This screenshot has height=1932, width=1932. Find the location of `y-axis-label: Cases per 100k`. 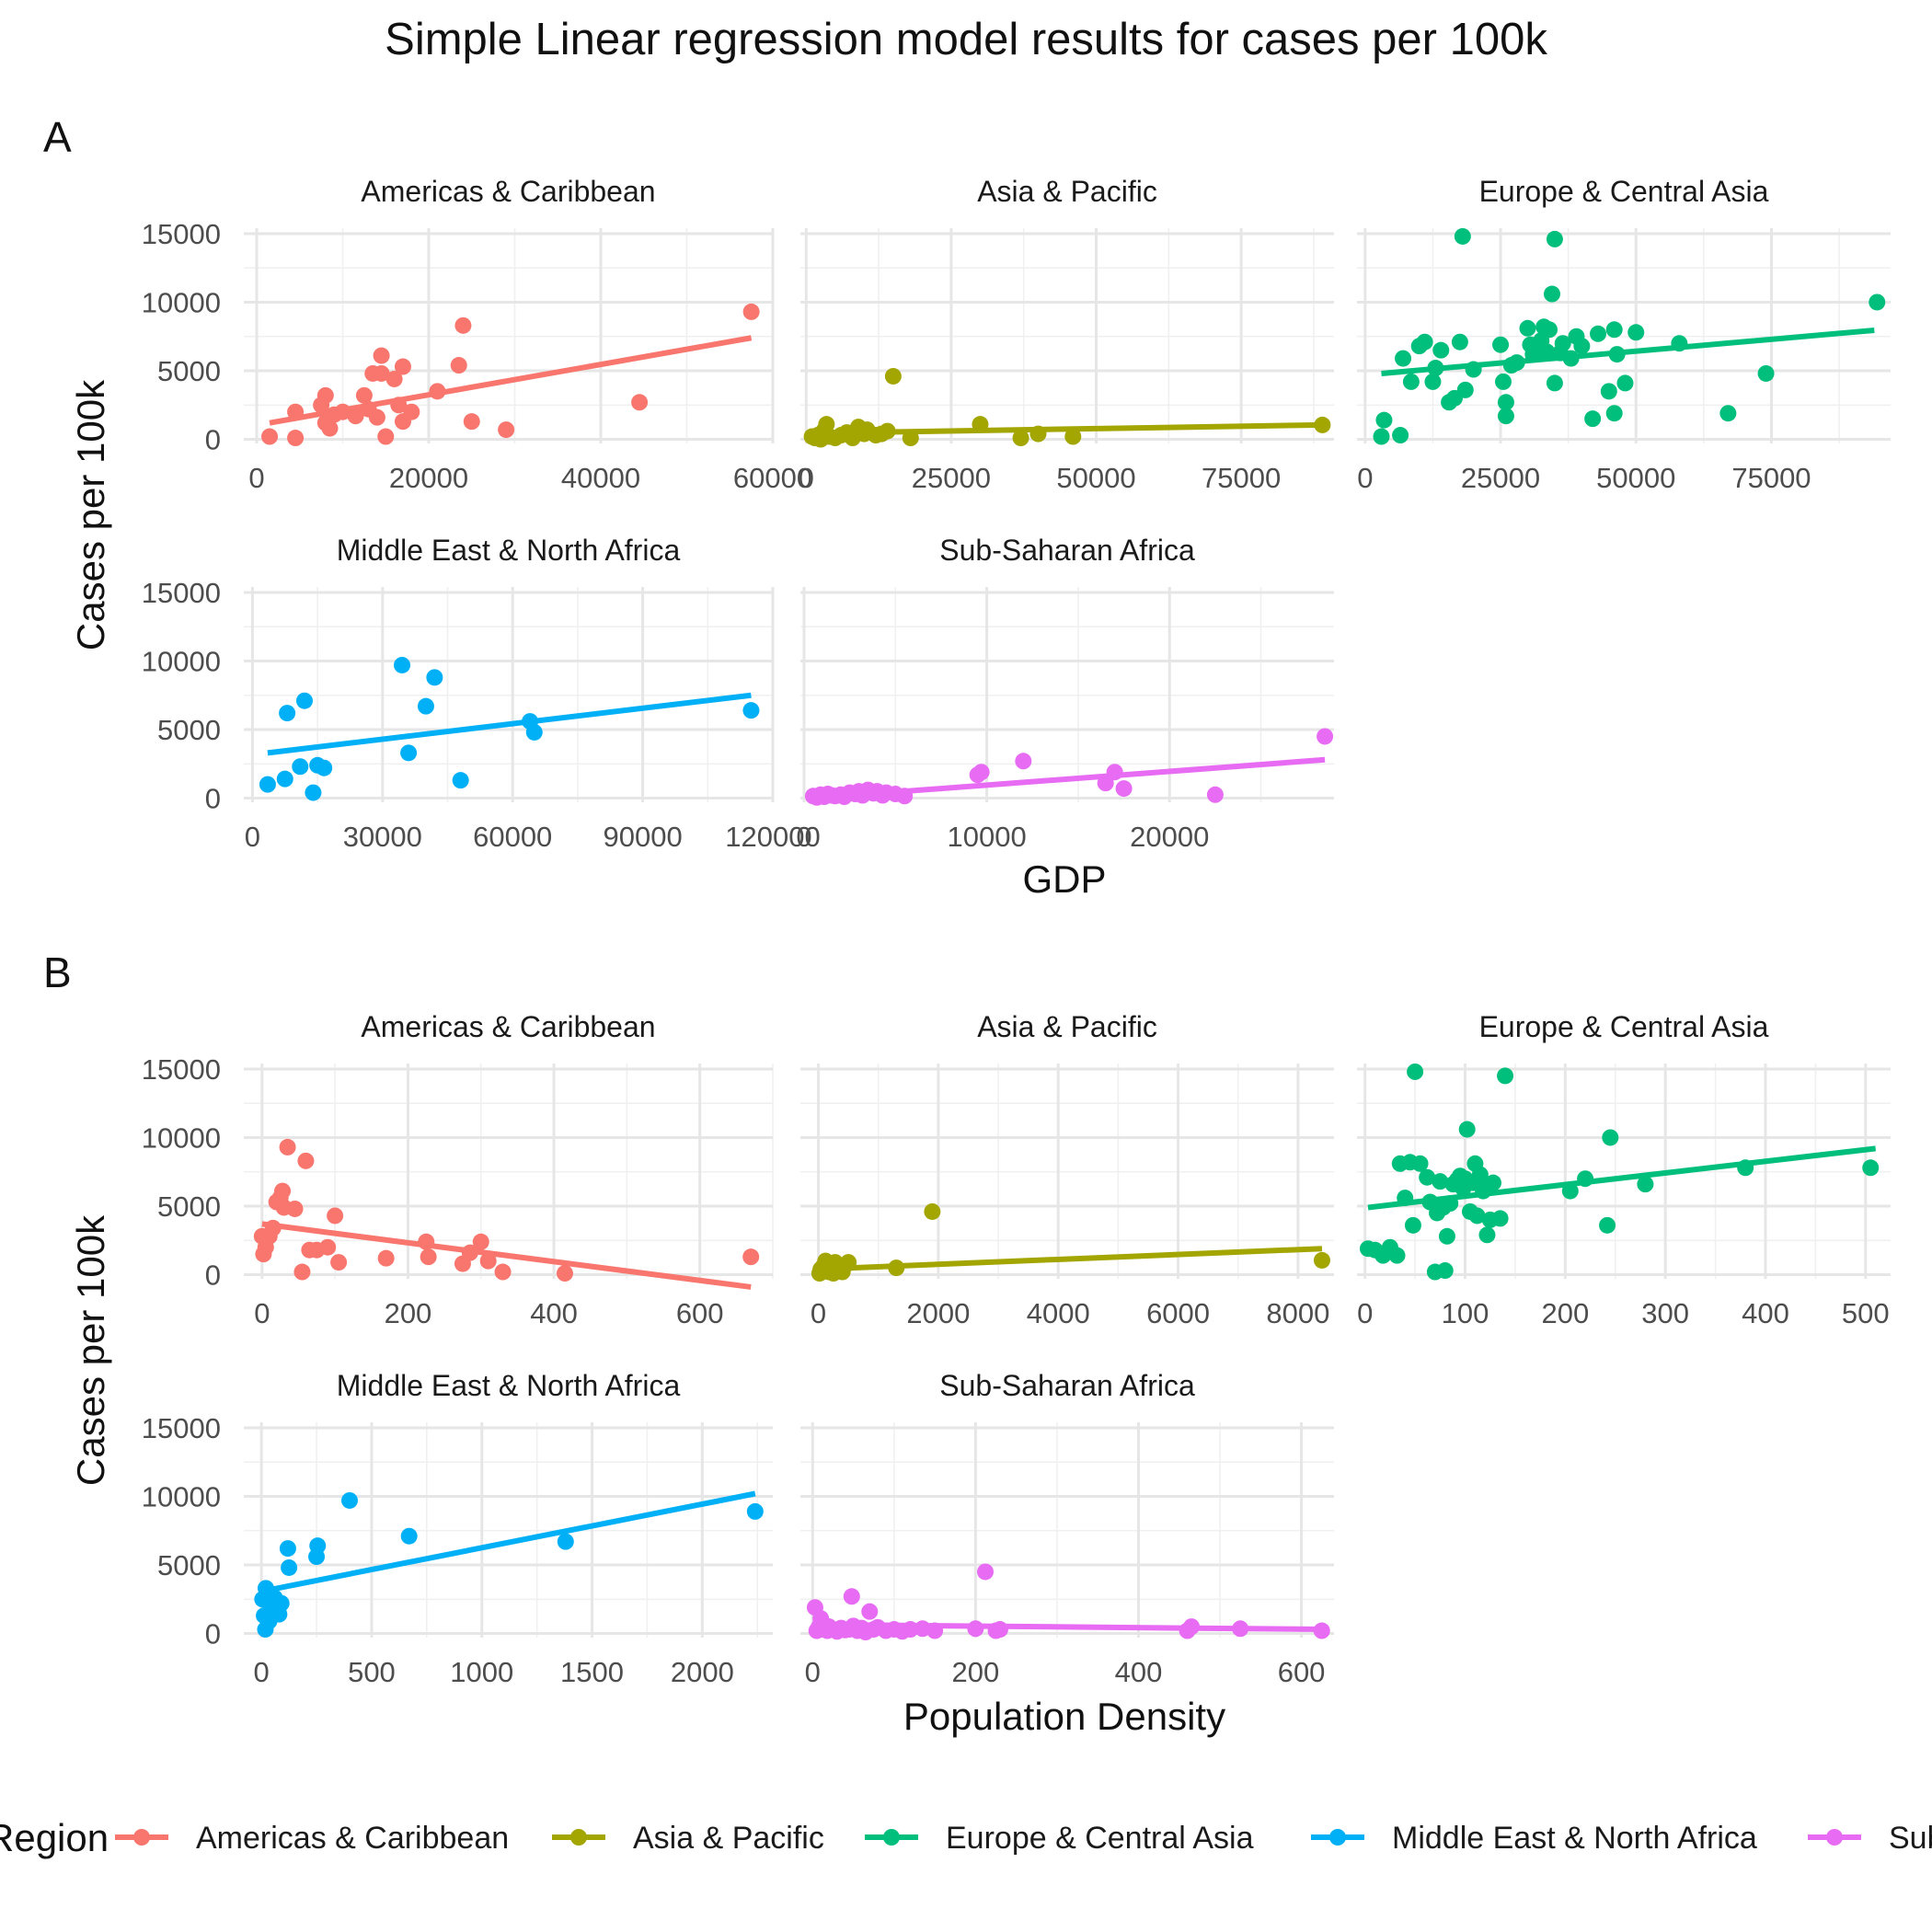

y-axis-label: Cases per 100k is located at coordinates (90, 1350).